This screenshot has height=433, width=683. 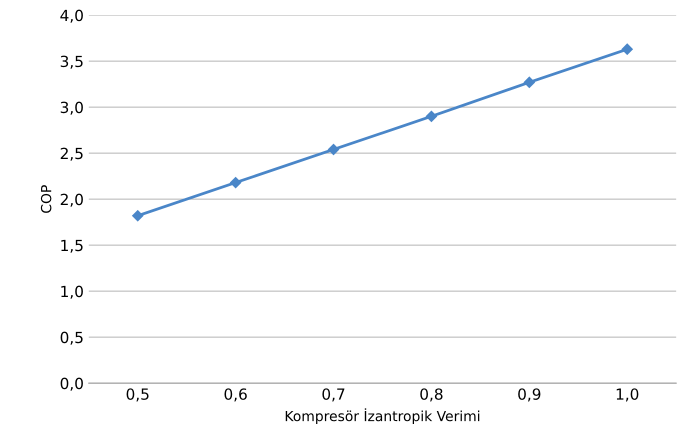 What do you see at coordinates (71, 108) in the screenshot?
I see `y-tick-label: 3,0` at bounding box center [71, 108].